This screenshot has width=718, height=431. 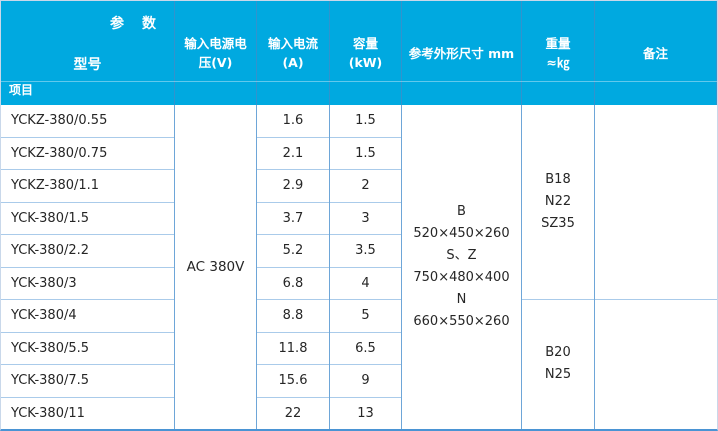 What do you see at coordinates (293, 316) in the screenshot?
I see `current-cell: 8.8` at bounding box center [293, 316].